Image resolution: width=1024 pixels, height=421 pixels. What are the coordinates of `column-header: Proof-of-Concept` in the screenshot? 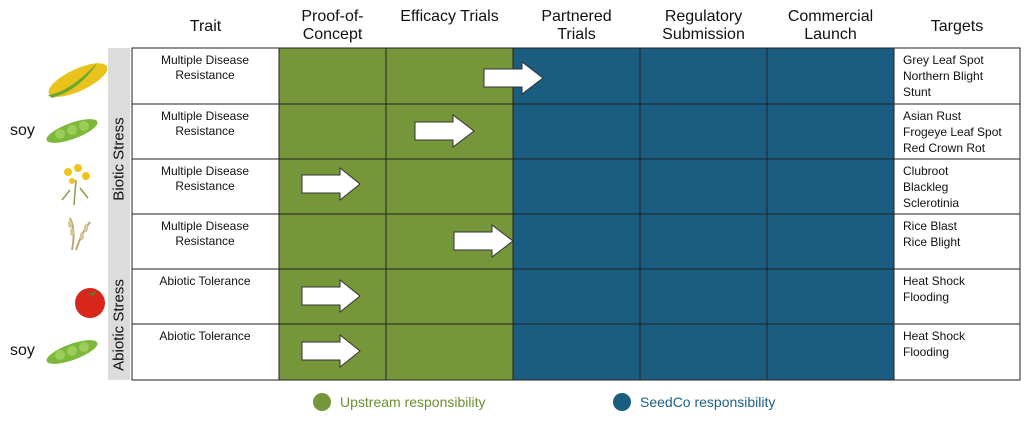 It's located at (332, 25).